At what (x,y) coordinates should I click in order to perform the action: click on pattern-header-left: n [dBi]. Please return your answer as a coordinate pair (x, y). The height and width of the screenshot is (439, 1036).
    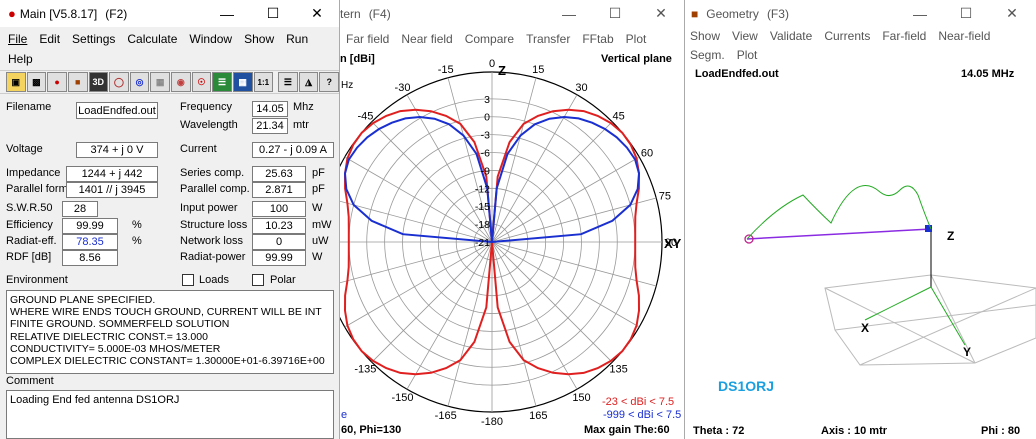
    Looking at the image, I should click on (357, 59).